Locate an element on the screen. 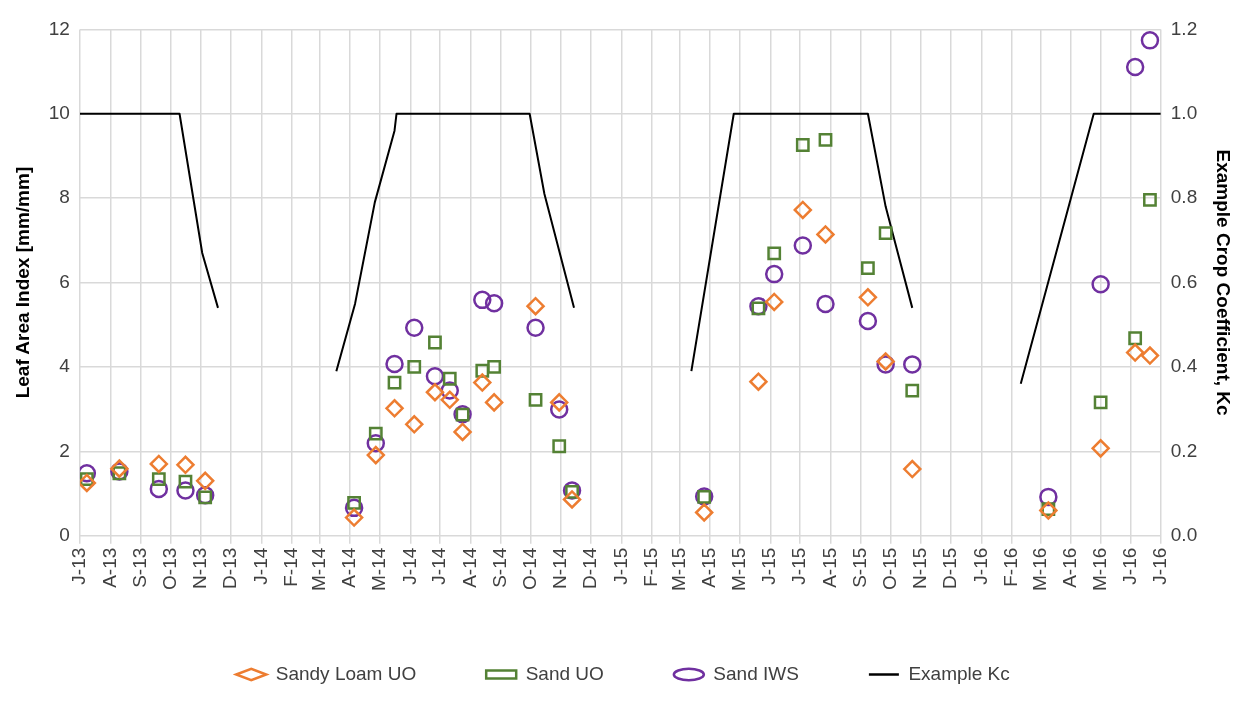 The width and height of the screenshot is (1256, 702). x-tick-label: A-16 is located at coordinates (1070, 567).